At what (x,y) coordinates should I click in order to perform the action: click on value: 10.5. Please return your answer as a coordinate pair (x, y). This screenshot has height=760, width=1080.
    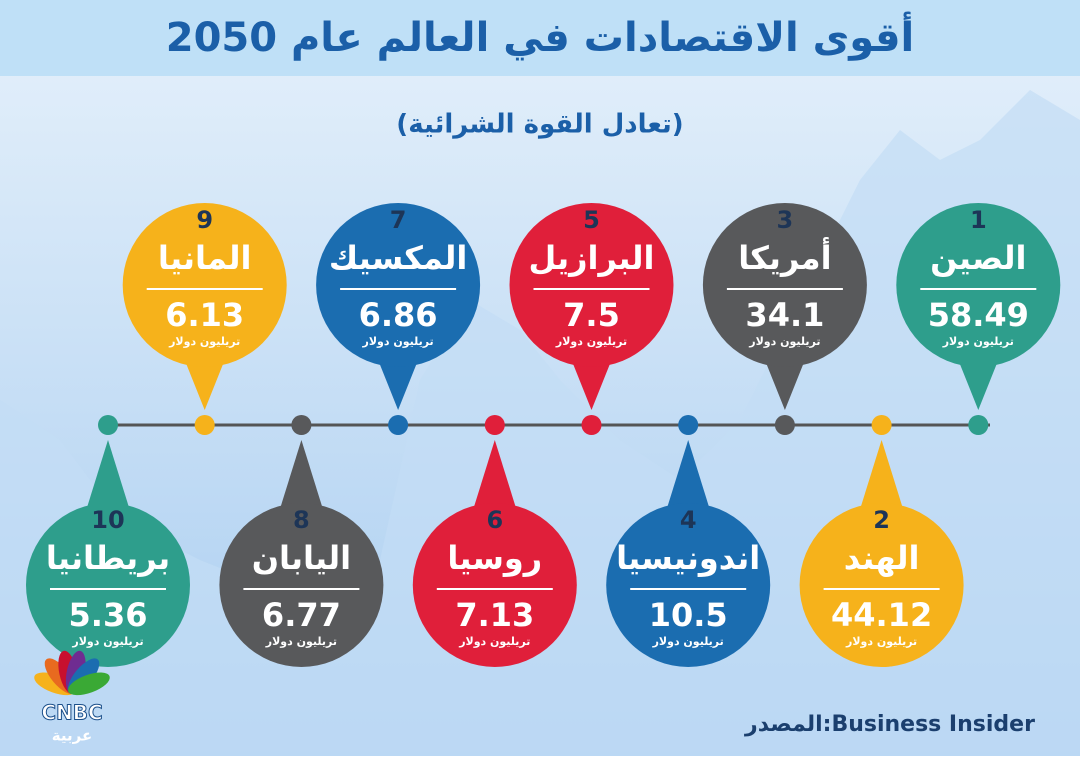
    Looking at the image, I should click on (688, 615).